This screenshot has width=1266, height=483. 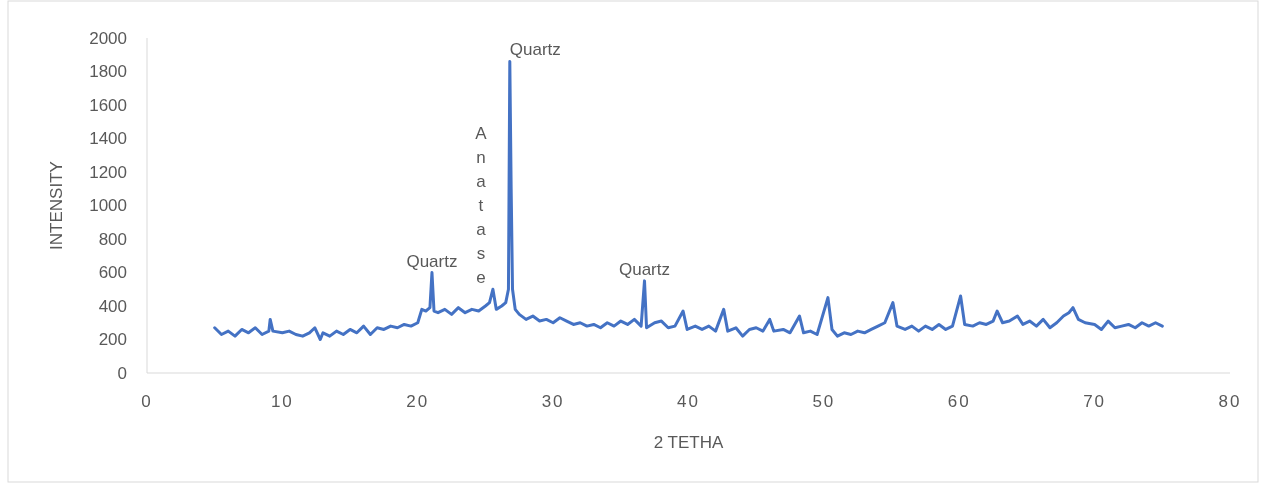 What do you see at coordinates (108, 139) in the screenshot?
I see `y-tick-label: 1400` at bounding box center [108, 139].